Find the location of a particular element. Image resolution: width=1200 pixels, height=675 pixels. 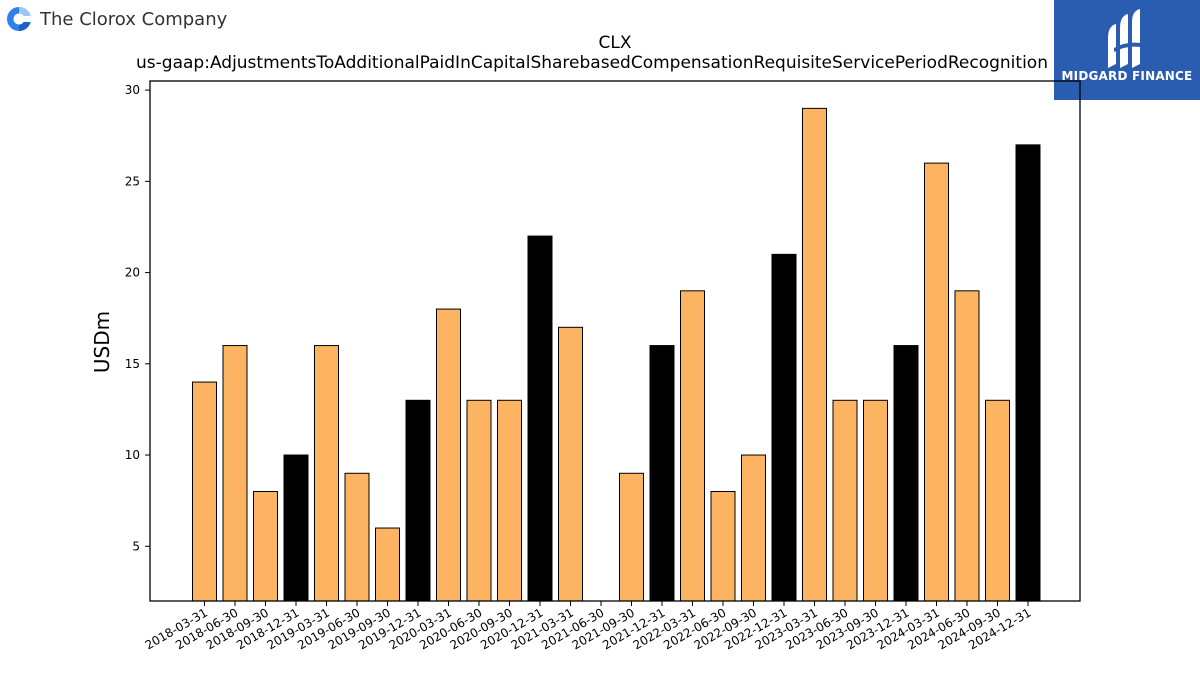

y-axis: 5 10 15 20 25 30 is located at coordinates (137, 318).